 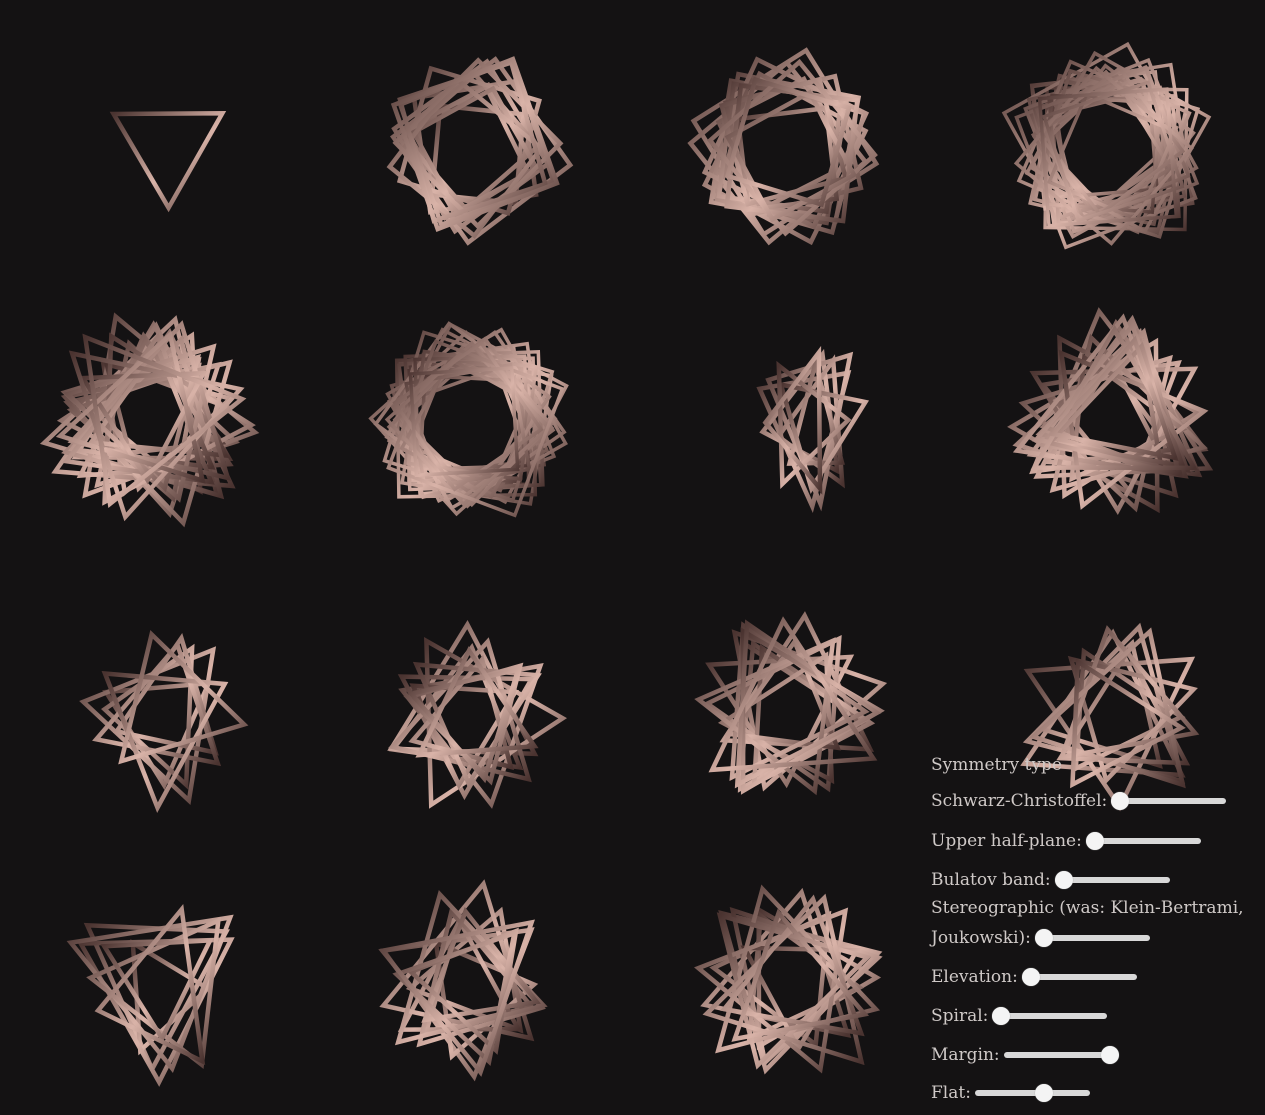 I want to click on flat-control: Flat:, so click(x=1010, y=1093).